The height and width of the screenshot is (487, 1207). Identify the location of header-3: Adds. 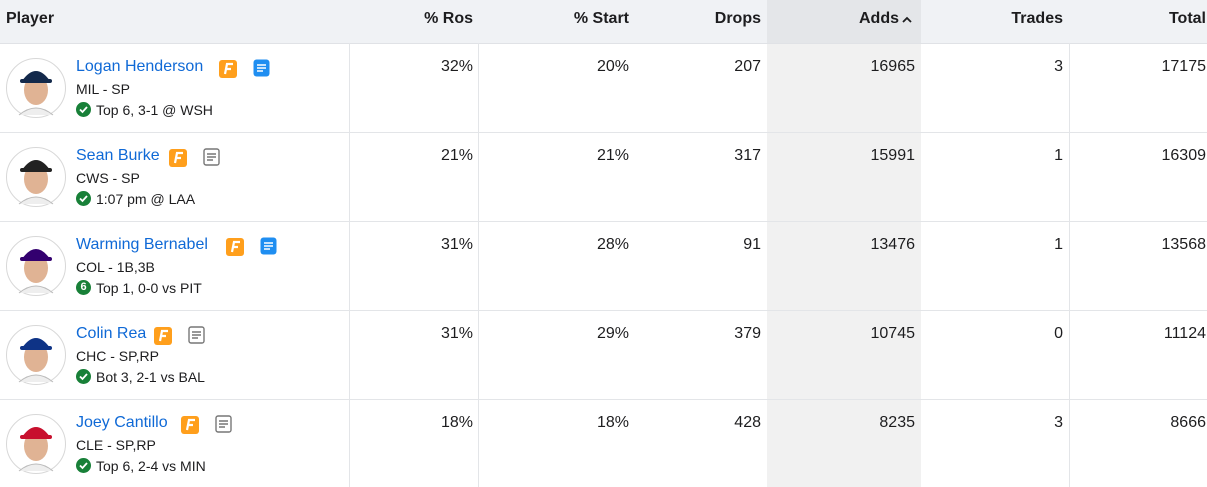
(879, 18).